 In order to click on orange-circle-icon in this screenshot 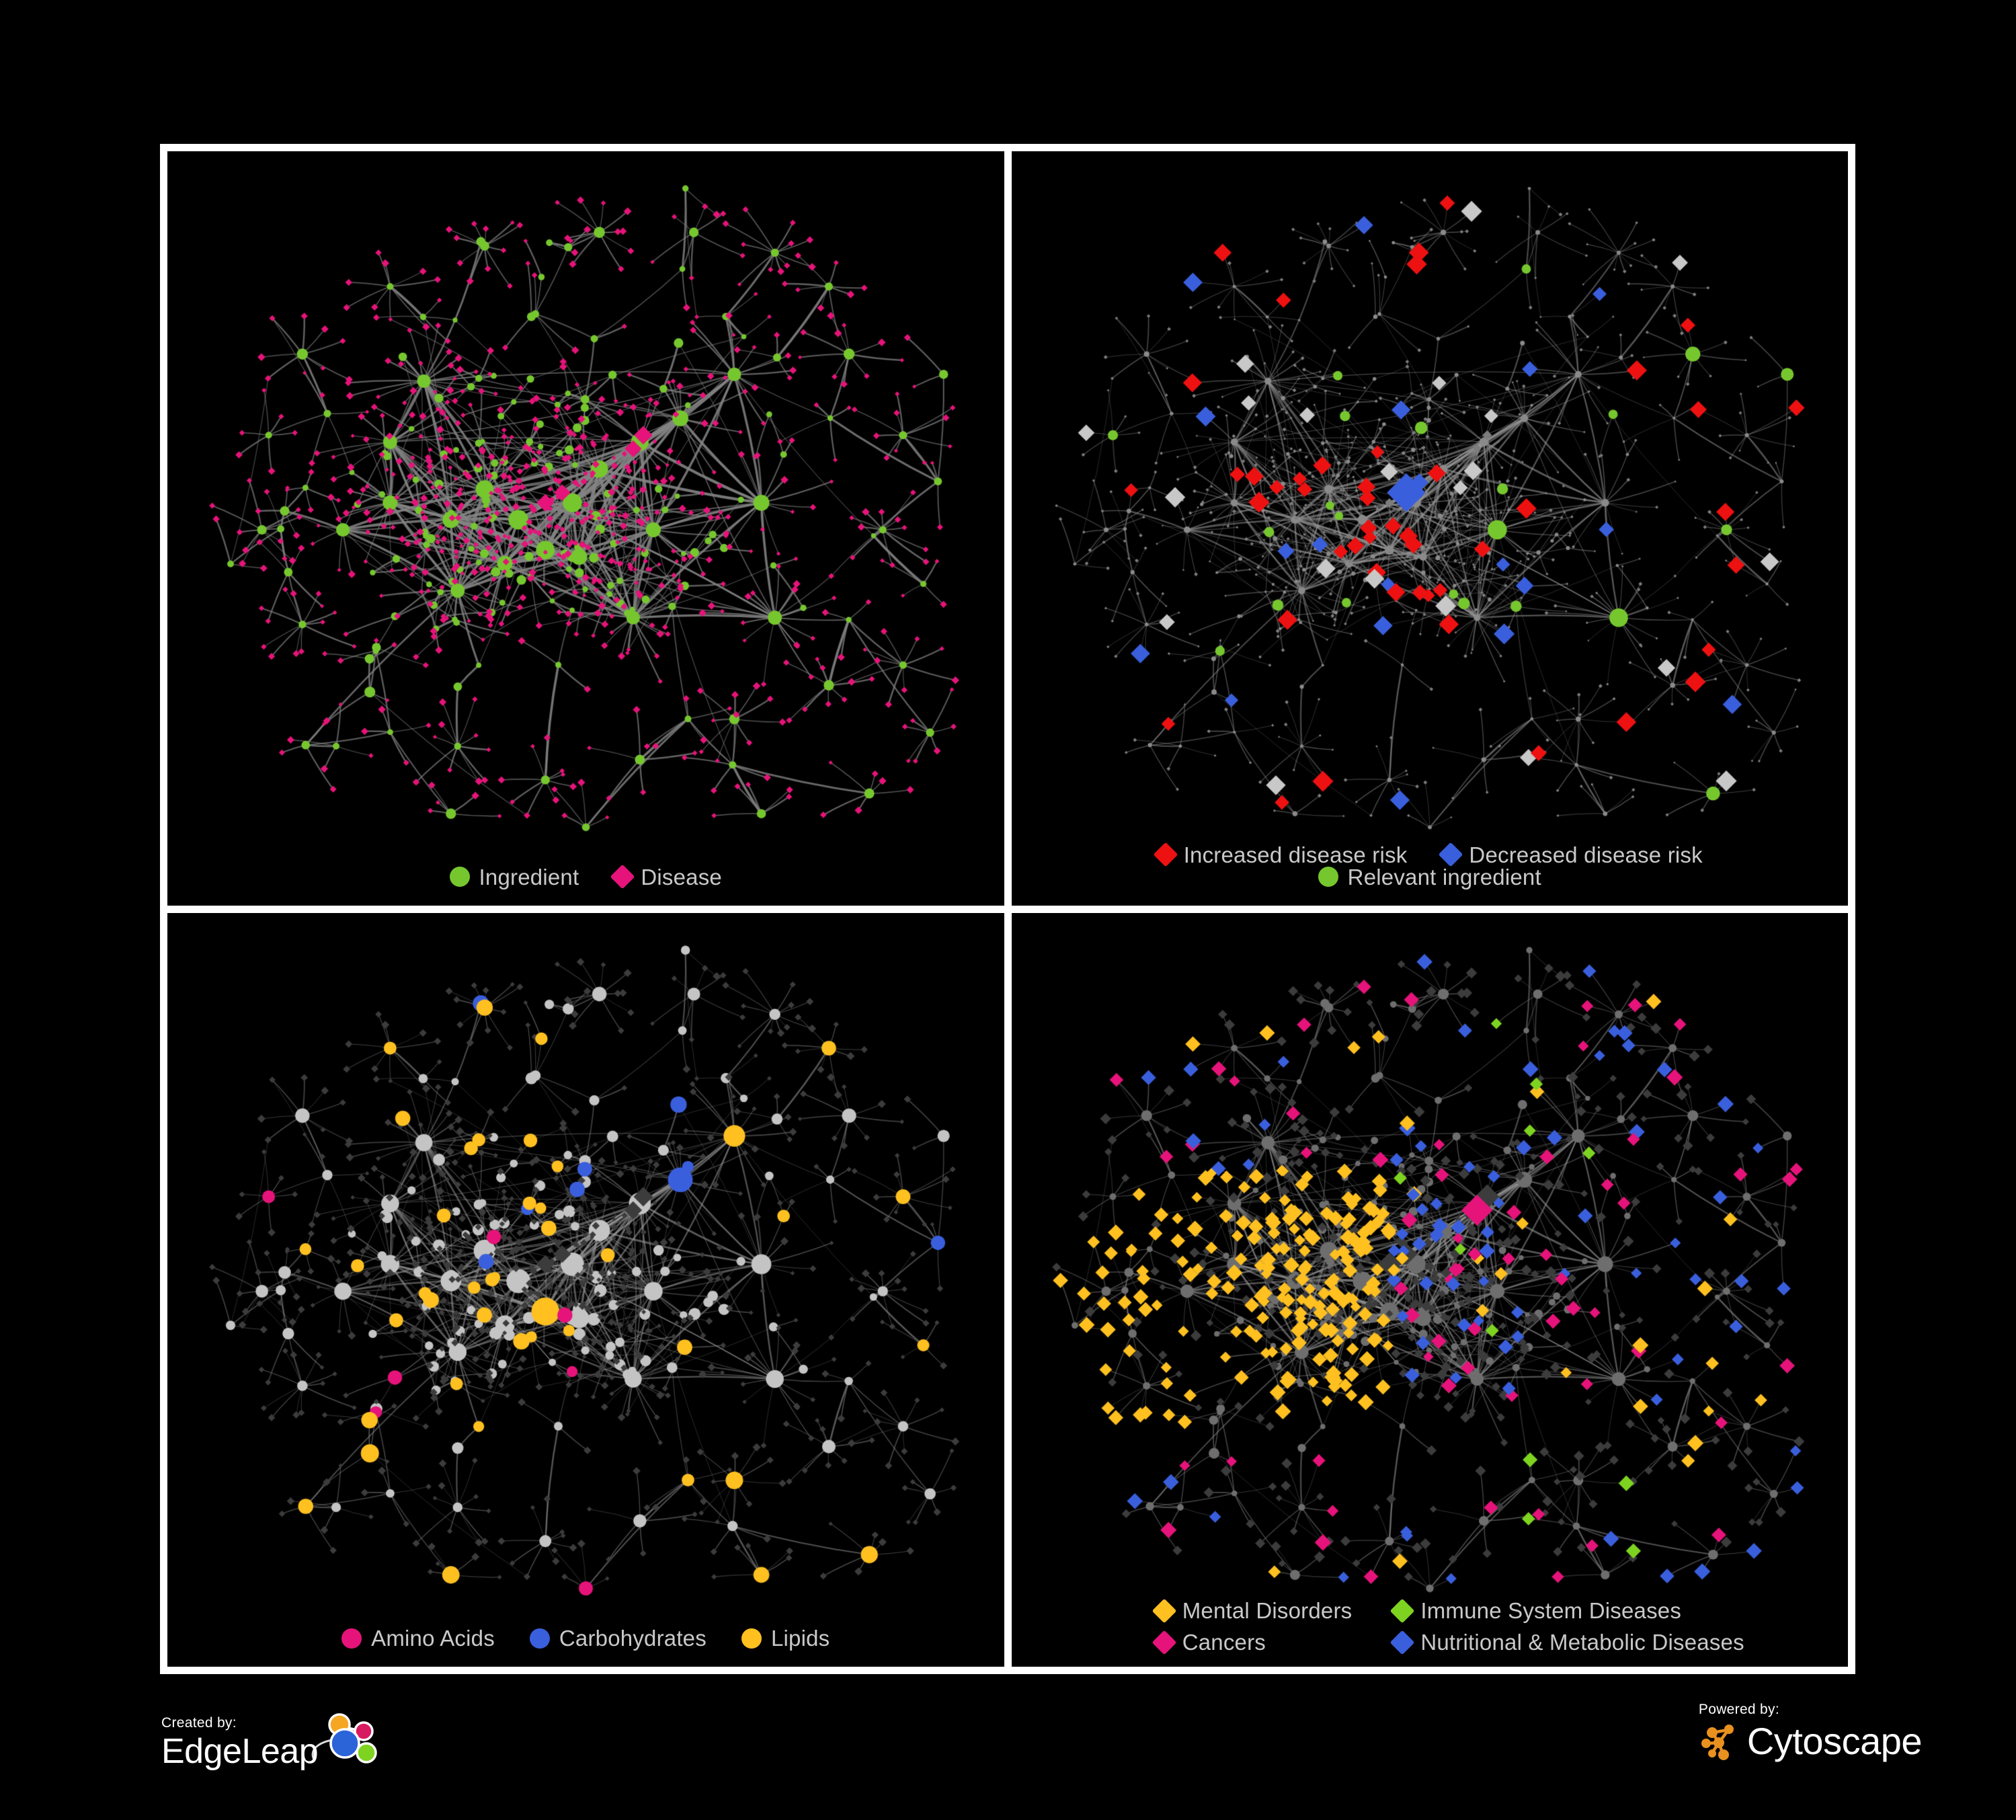, I will do `click(751, 1638)`.